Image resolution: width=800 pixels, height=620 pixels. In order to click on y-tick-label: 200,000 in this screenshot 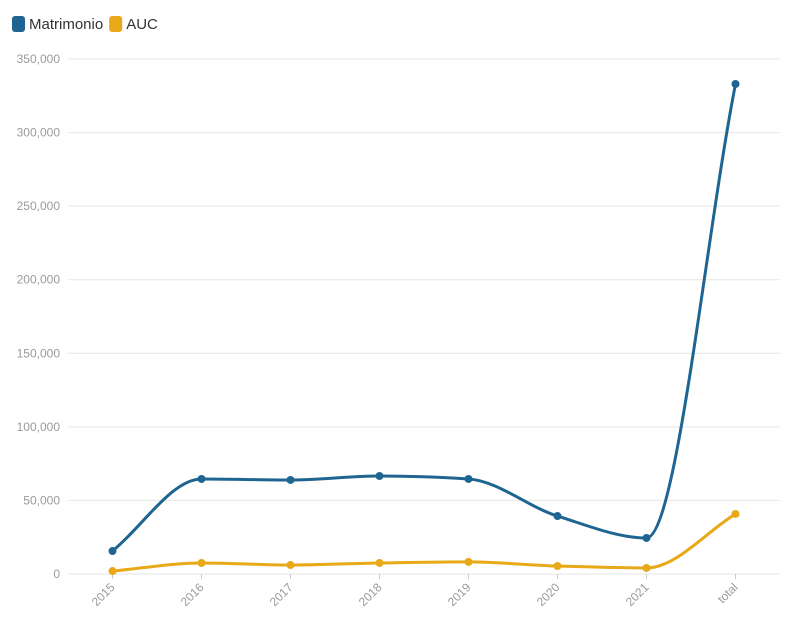, I will do `click(39, 280)`.